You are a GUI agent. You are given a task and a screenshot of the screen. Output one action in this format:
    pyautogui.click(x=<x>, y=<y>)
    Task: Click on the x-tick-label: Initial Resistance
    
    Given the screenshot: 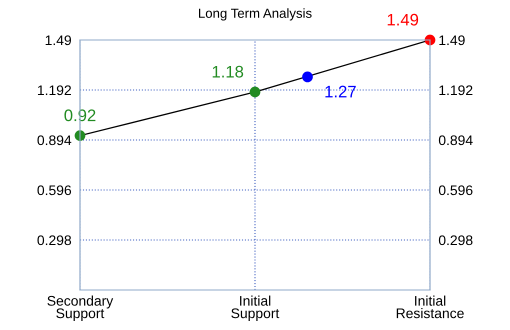 What is the action you would take?
    pyautogui.click(x=430, y=307)
    